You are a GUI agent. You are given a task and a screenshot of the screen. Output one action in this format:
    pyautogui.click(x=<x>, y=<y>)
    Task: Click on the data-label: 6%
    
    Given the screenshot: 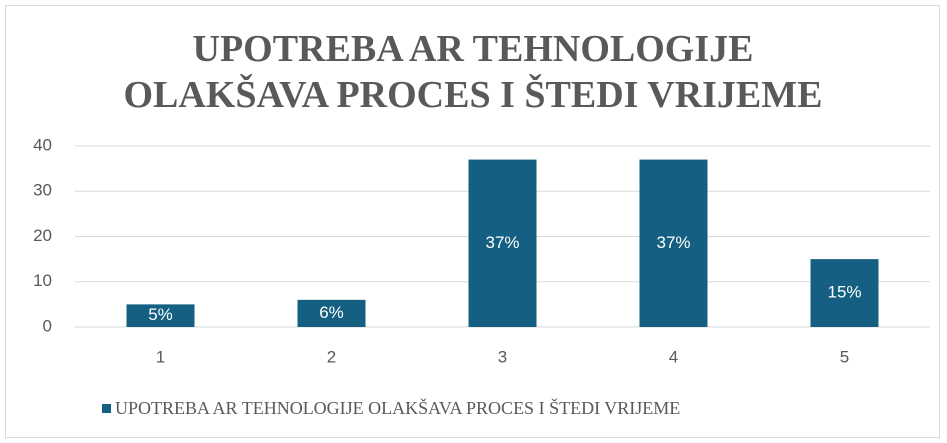 What is the action you would take?
    pyautogui.click(x=331, y=312)
    